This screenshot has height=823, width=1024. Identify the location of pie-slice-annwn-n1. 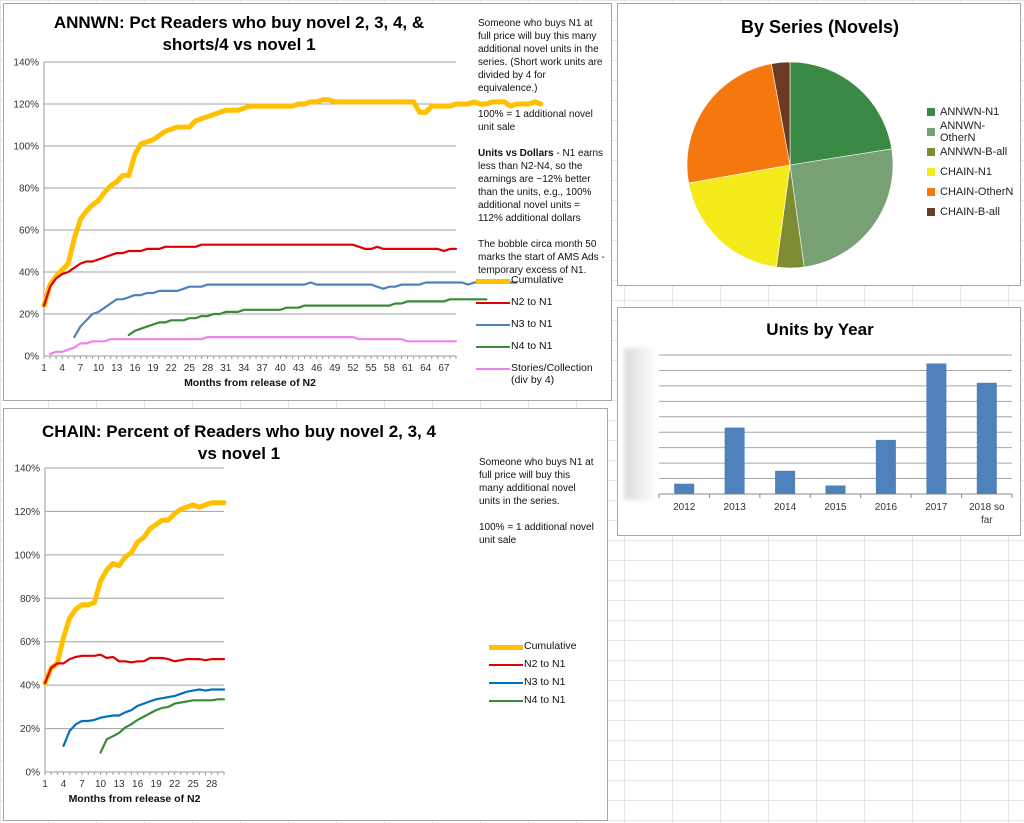
(841, 113).